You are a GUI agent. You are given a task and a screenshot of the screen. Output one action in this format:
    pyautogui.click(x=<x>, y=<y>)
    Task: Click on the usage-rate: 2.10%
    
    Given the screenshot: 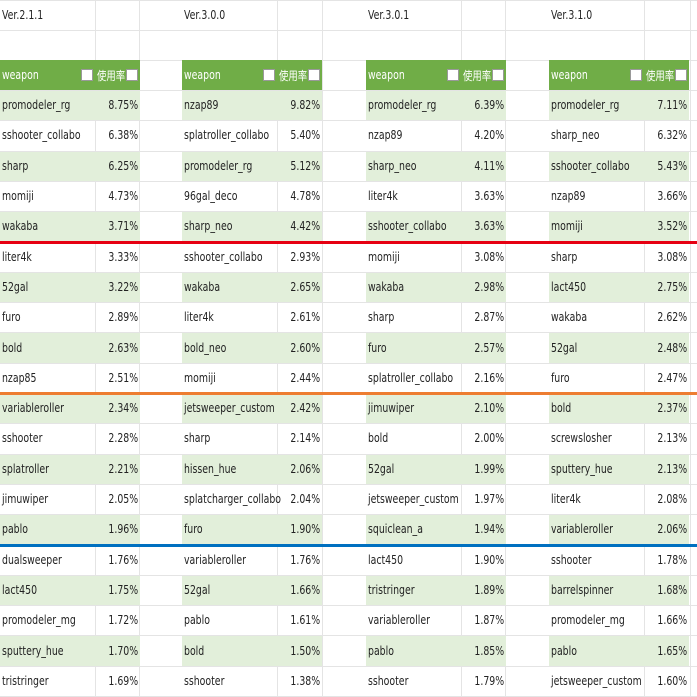 What is the action you would take?
    pyautogui.click(x=489, y=408)
    